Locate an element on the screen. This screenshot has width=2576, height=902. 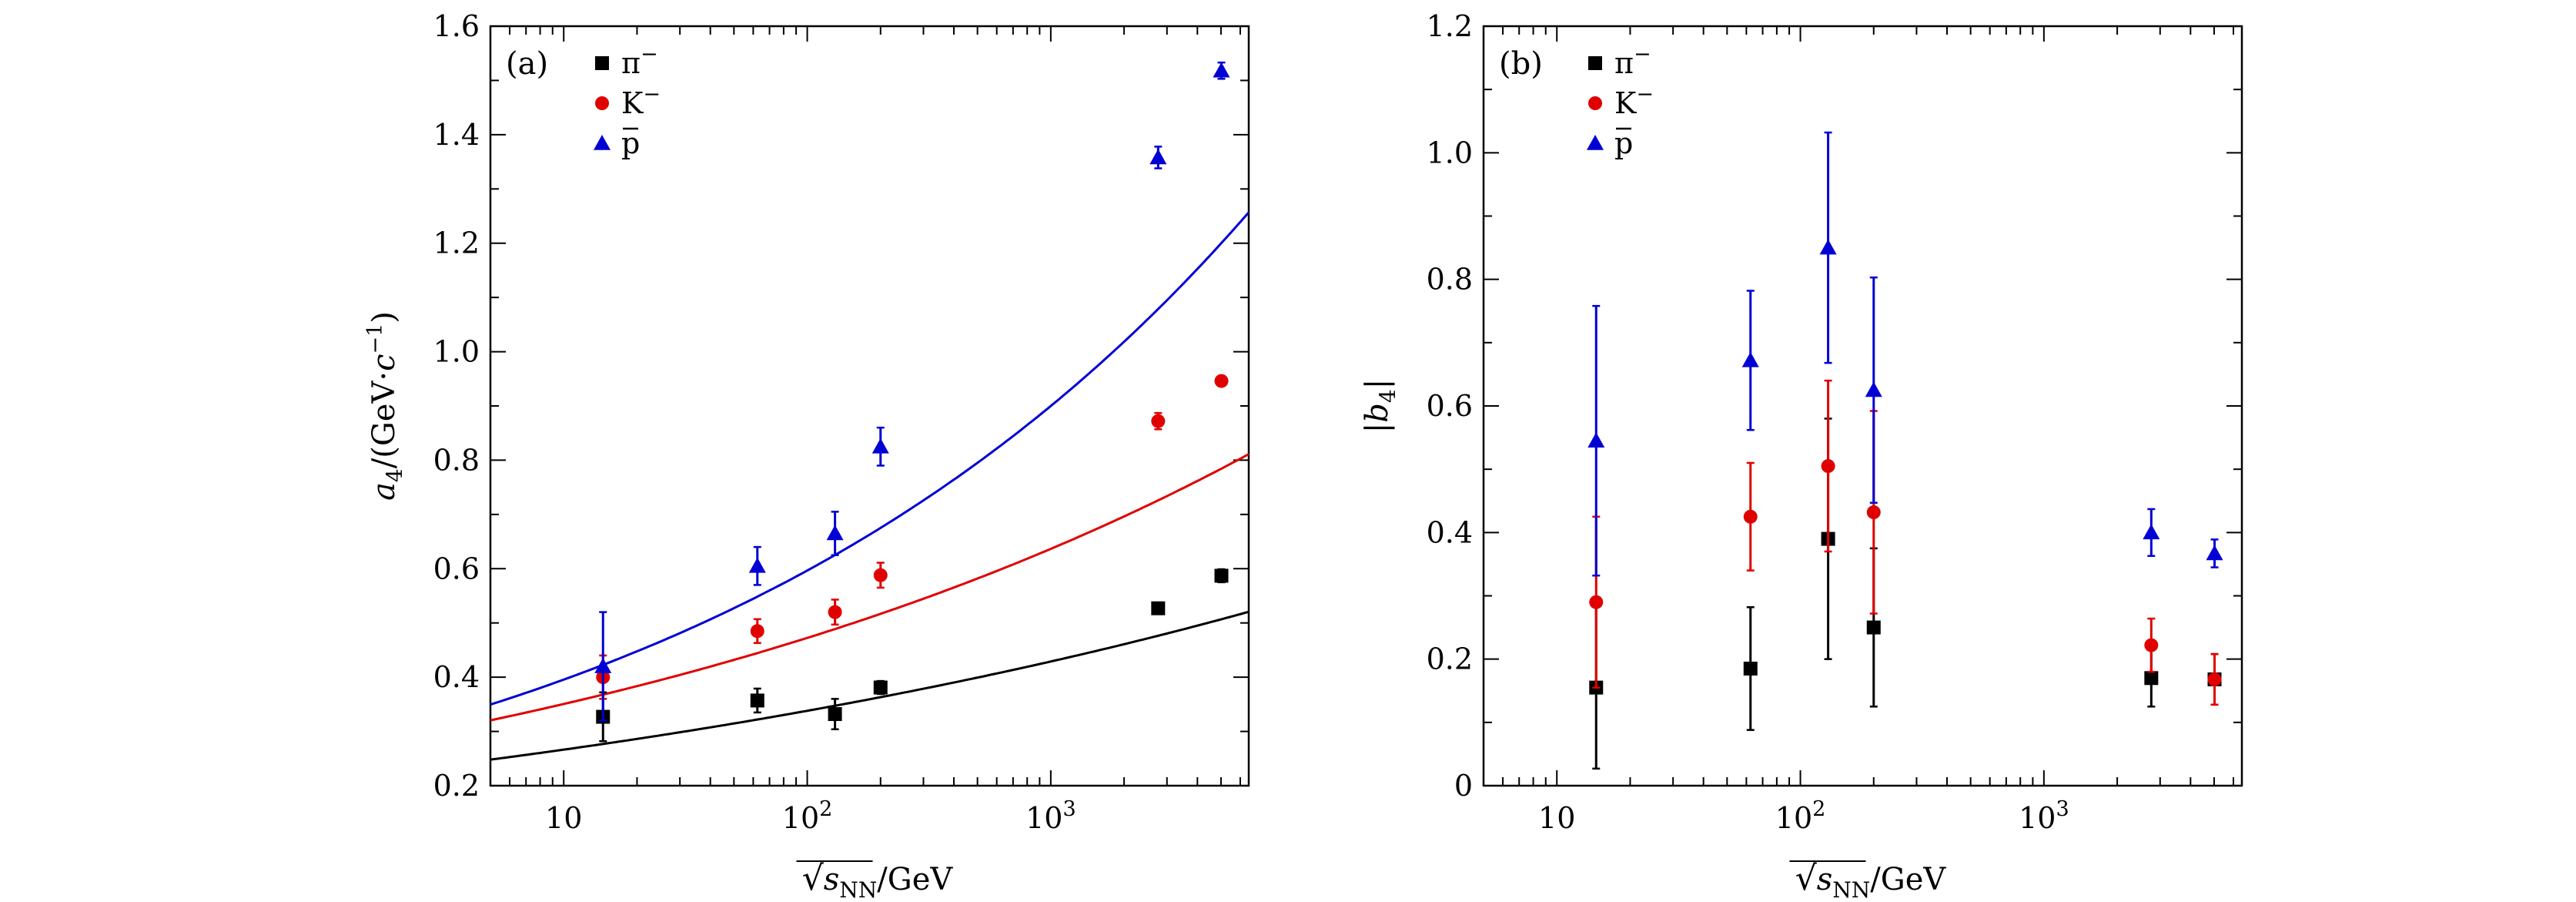
fit-curve-pi is located at coordinates (870, 686).